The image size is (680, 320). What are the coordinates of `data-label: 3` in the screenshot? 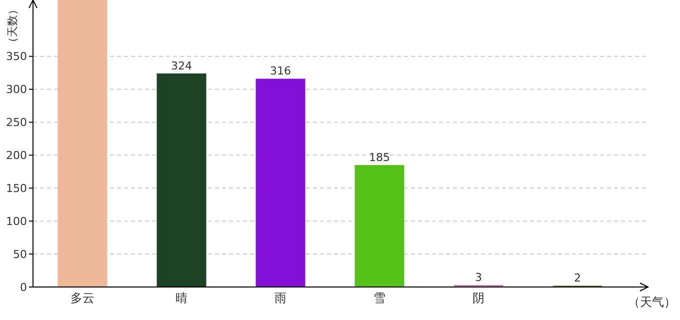 It's located at (478, 277).